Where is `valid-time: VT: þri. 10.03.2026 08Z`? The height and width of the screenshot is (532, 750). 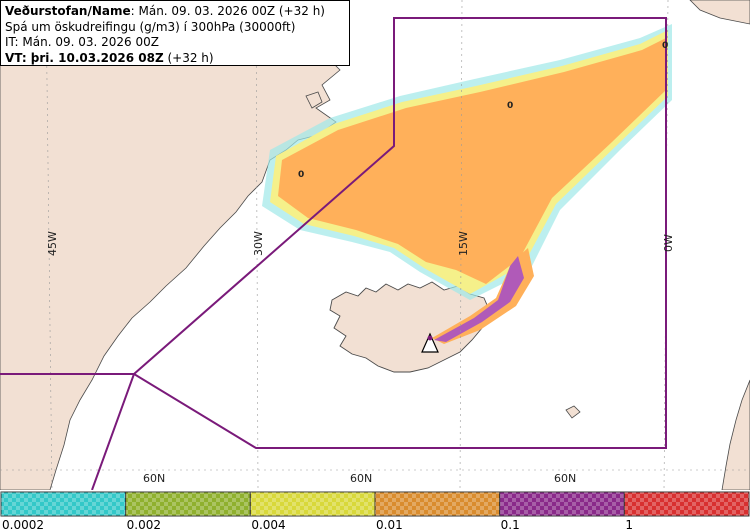 valid-time: VT: þri. 10.03.2026 08Z is located at coordinates (84, 57).